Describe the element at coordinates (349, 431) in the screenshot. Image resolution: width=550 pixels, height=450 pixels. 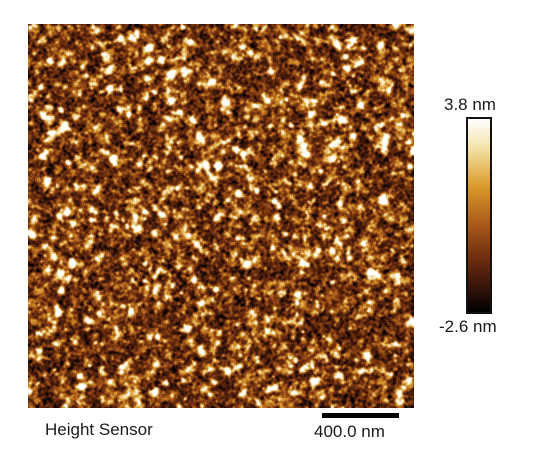
I see `scale-bar-label: 400.0 nm` at that location.